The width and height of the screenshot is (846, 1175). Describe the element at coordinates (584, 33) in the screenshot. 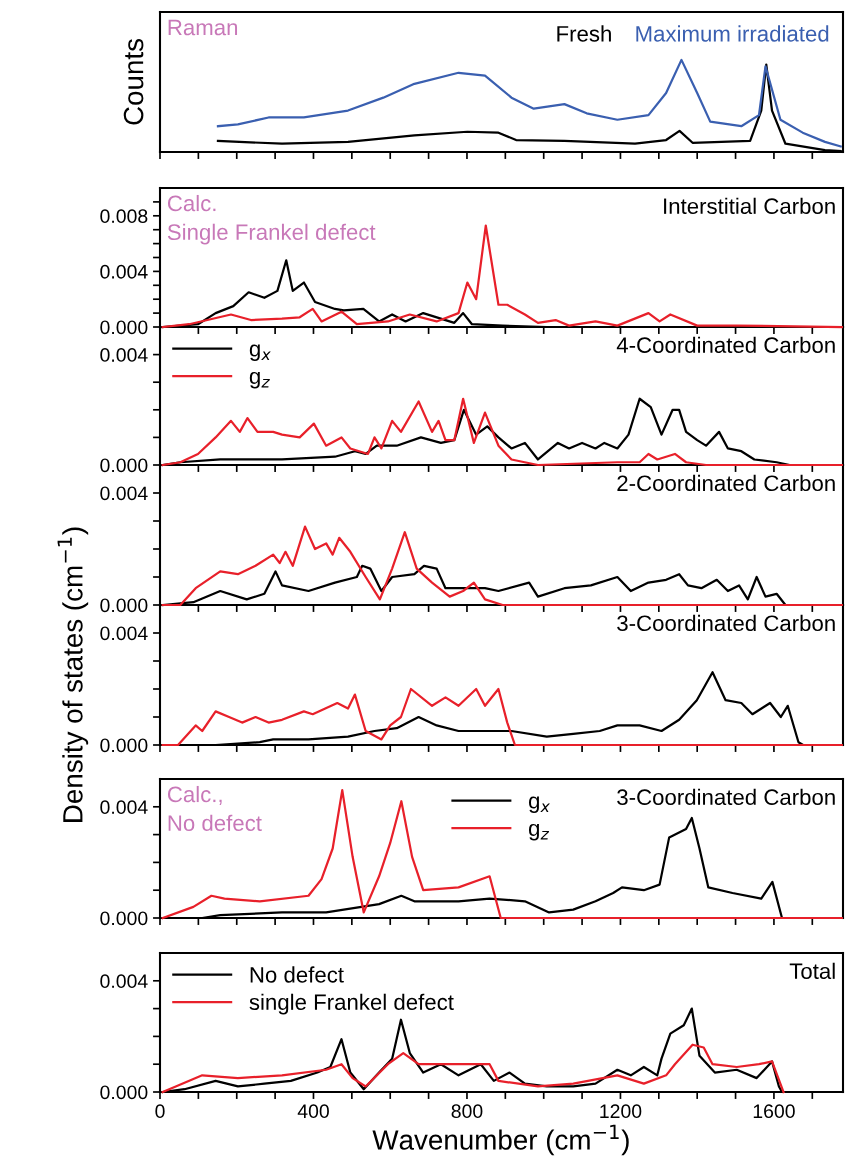

I see `text: Fresh` at that location.